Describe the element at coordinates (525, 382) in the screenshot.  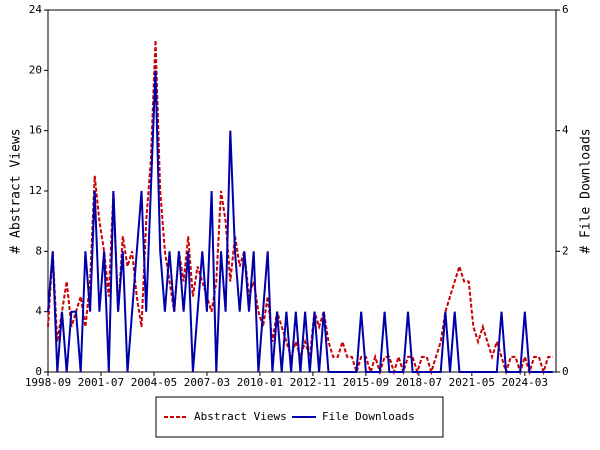
I see `x-tick-label: 2024-03` at that location.